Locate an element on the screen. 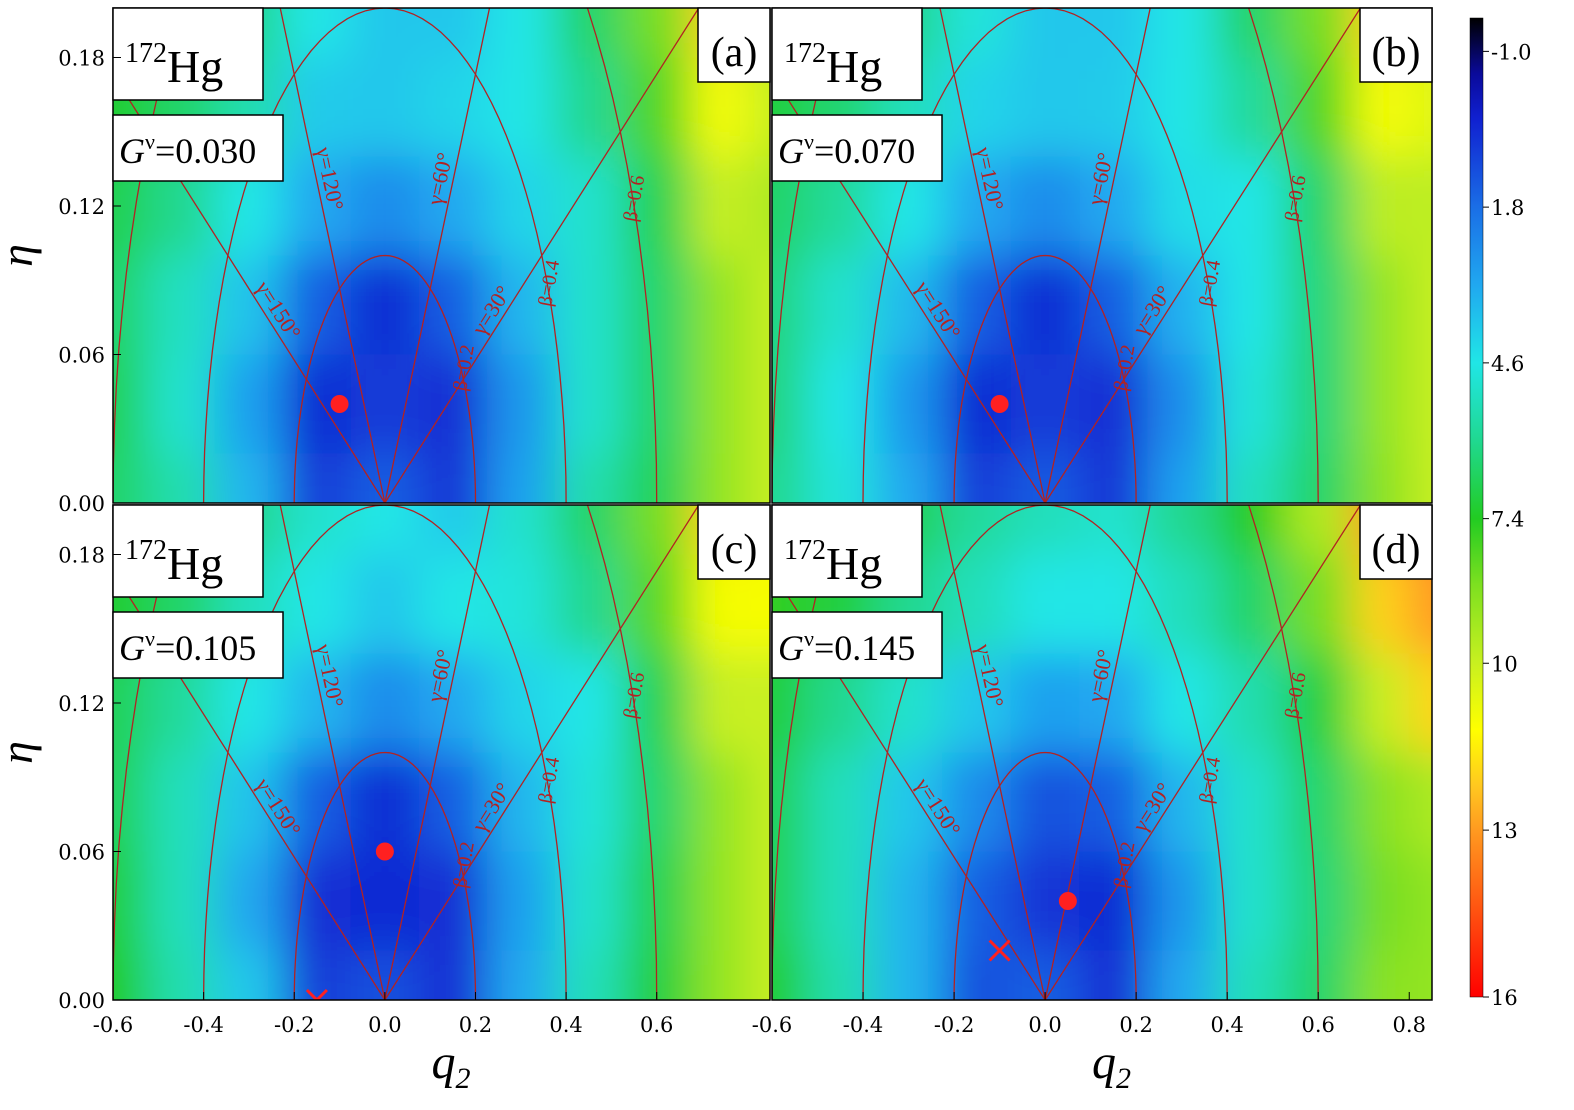  panel-label-box is located at coordinates (734, 45).